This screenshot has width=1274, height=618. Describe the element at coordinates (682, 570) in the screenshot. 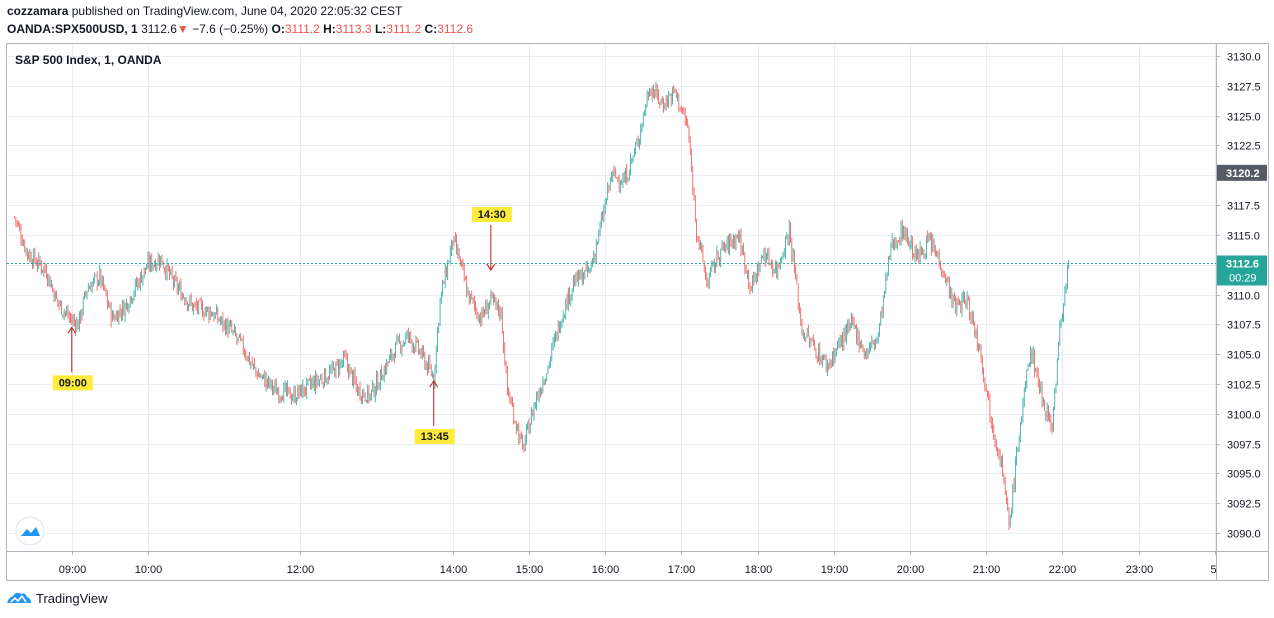

I see `x-tick-label: 17:00` at that location.